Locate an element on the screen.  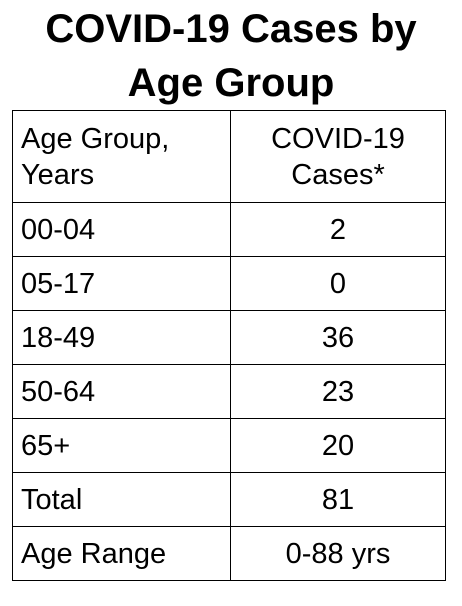
table-row: 50-64 23 is located at coordinates (229, 391).